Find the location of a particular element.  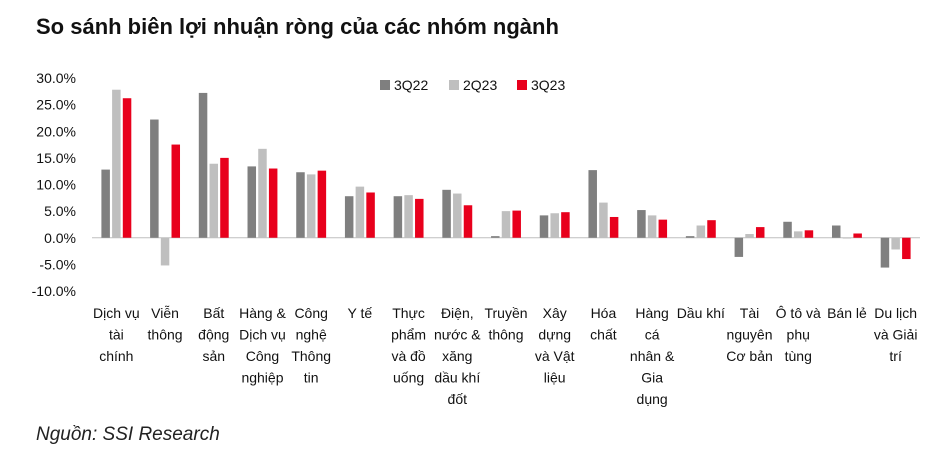

y-tick-label: 15.0% is located at coordinates (56, 158).